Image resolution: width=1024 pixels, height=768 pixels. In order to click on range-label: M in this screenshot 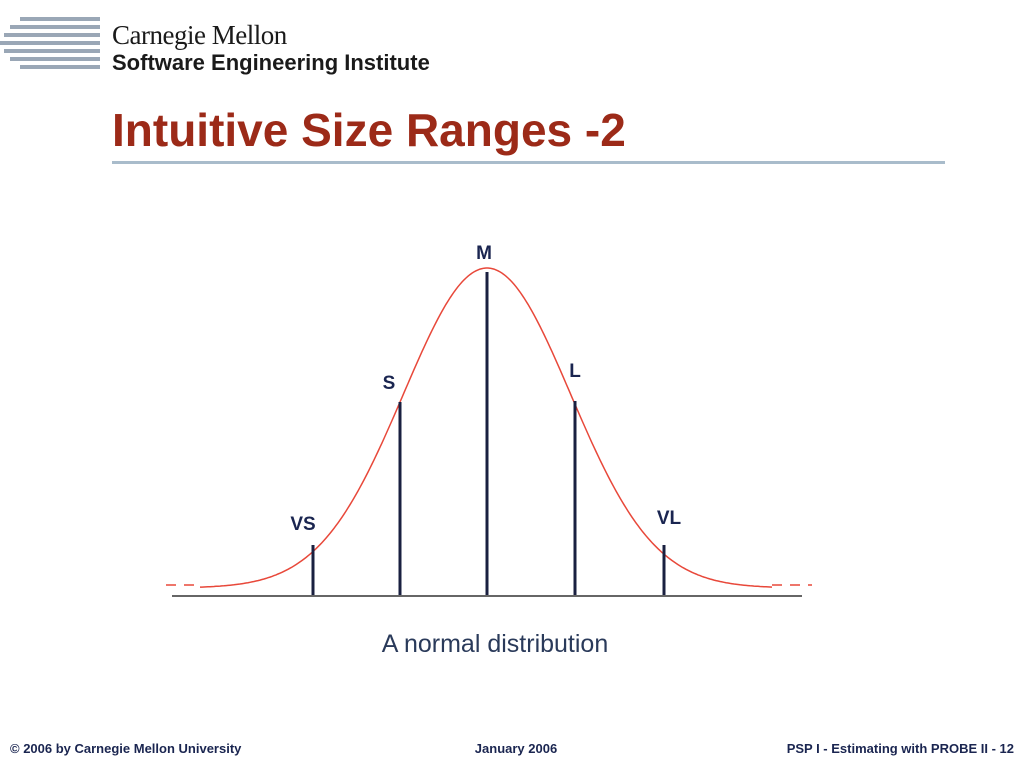, I will do `click(484, 253)`.